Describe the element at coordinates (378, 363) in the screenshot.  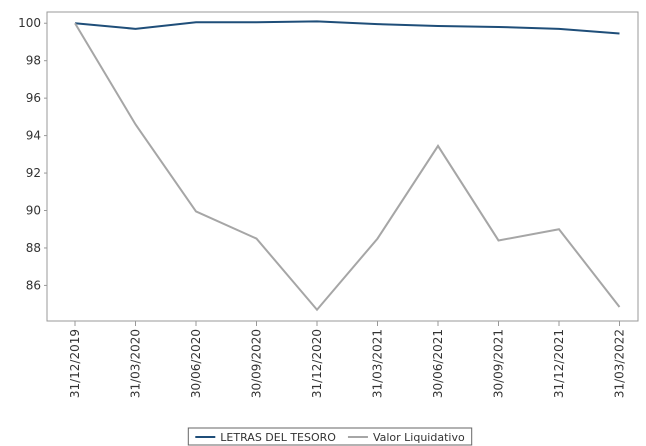
I see `x-tick-label: 31/03/2021` at that location.